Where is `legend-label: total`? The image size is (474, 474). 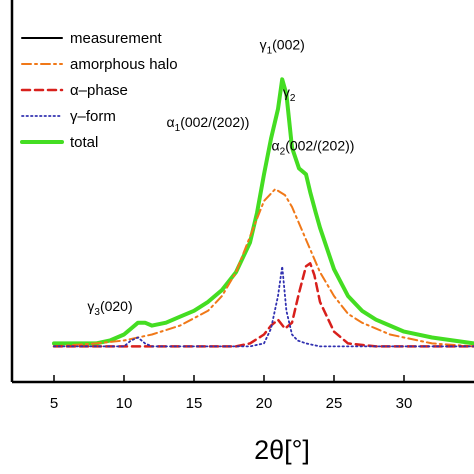 legend-label: total is located at coordinates (84, 142).